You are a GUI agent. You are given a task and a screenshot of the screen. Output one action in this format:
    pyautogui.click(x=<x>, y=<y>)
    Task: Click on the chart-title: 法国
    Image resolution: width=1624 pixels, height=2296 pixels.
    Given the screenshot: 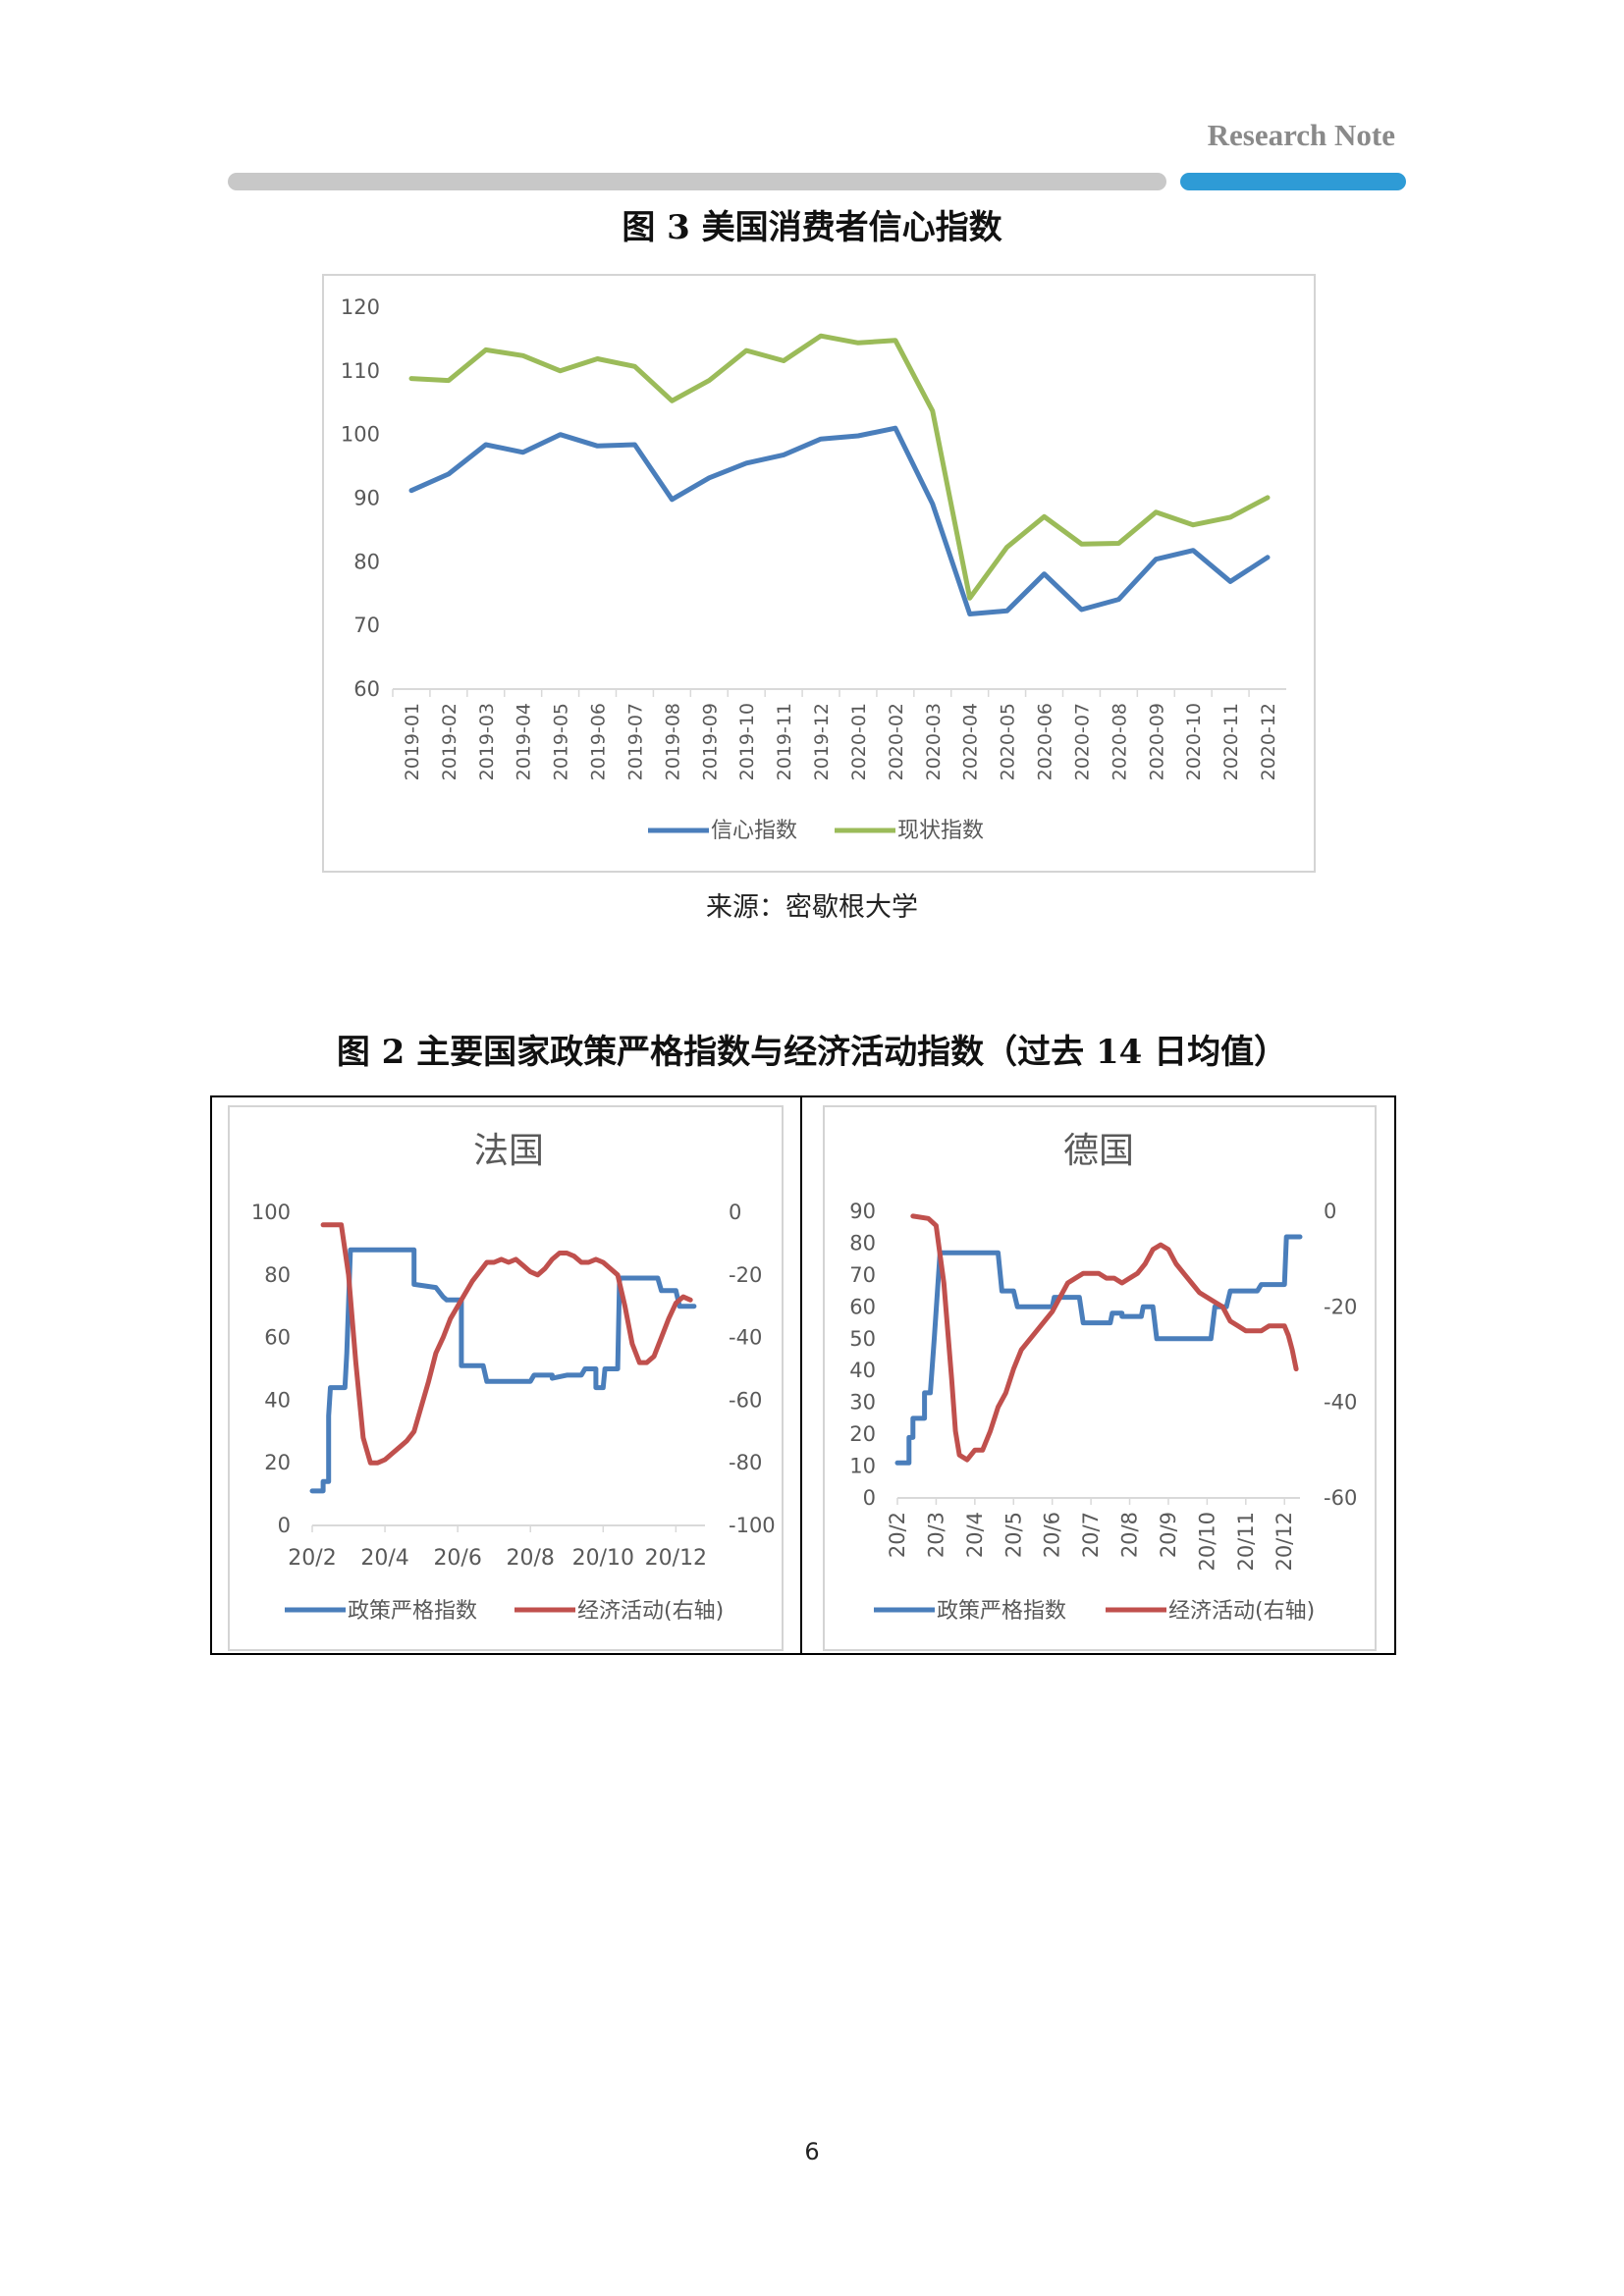 What is the action you would take?
    pyautogui.click(x=508, y=1151)
    